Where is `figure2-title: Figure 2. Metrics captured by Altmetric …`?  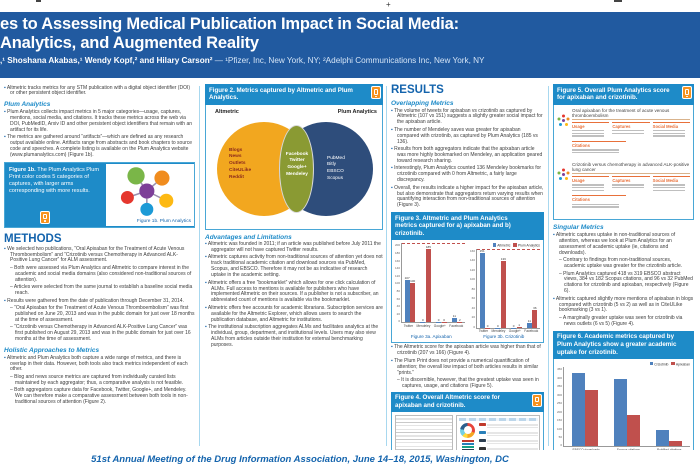 figure2-title: Figure 2. Metrics captured by Altmetric … is located at coordinates (294, 94).